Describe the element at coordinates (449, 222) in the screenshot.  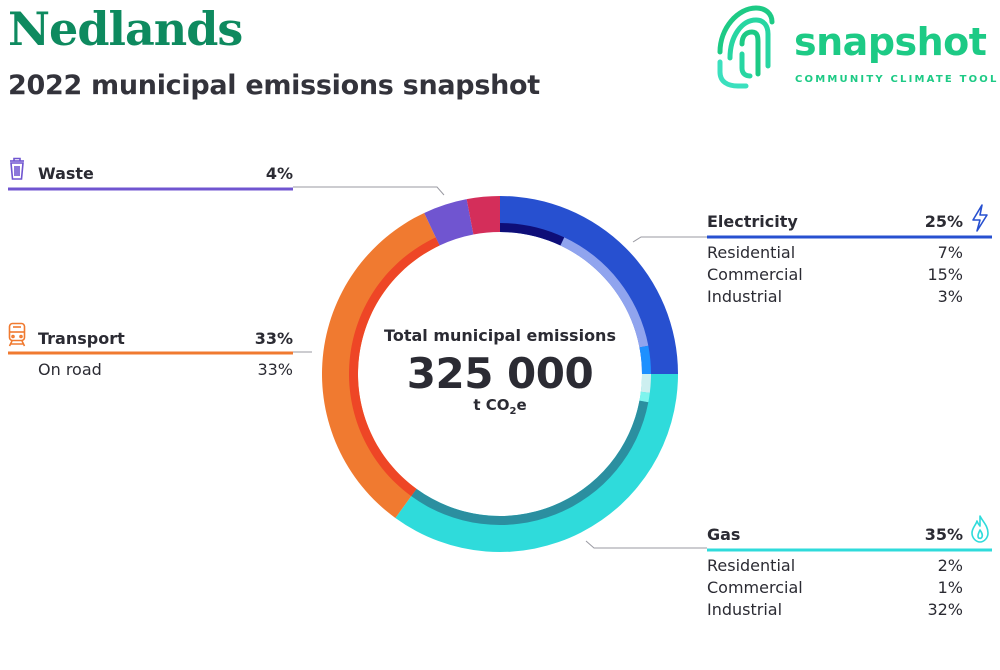
I see `segment-waste` at that location.